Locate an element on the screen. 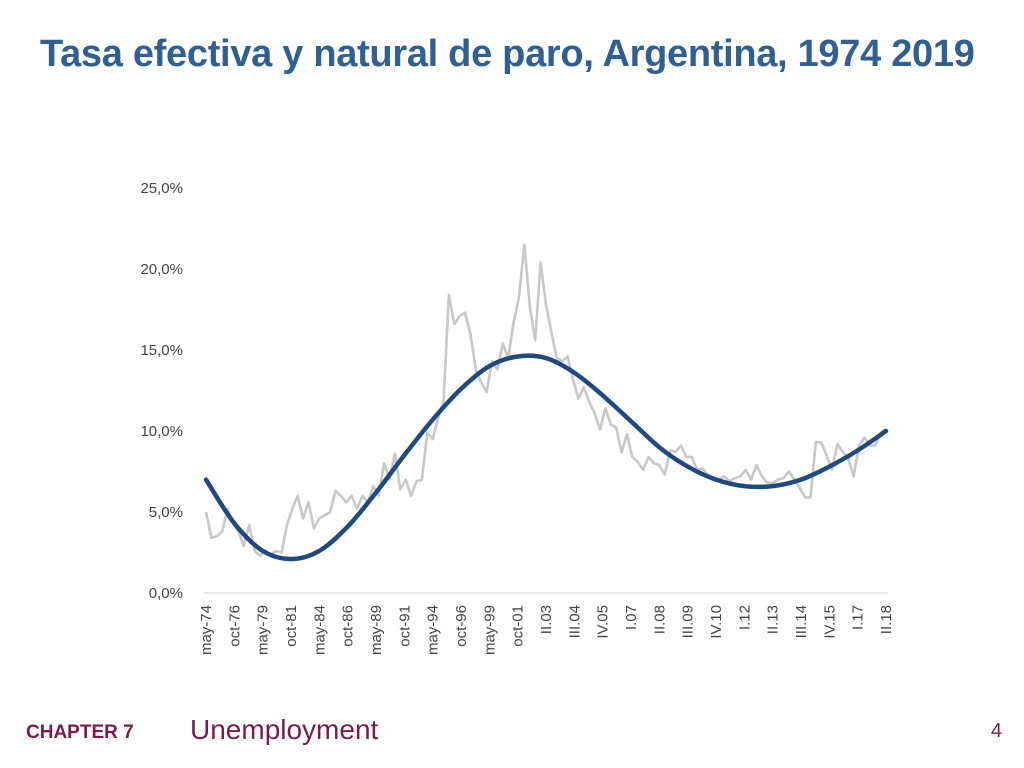 This screenshot has width=1024, height=768. x-tick-label: may-89 is located at coordinates (376, 630).